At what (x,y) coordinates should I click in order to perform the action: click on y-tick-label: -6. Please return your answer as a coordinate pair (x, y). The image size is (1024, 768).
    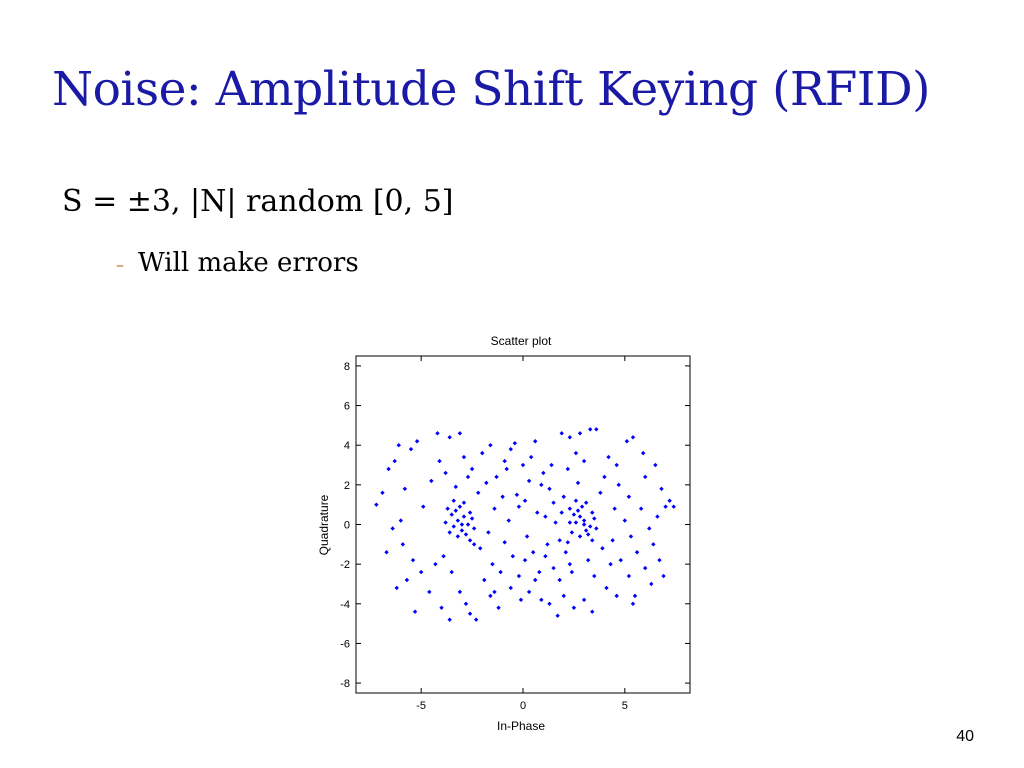
    Looking at the image, I should click on (345, 644).